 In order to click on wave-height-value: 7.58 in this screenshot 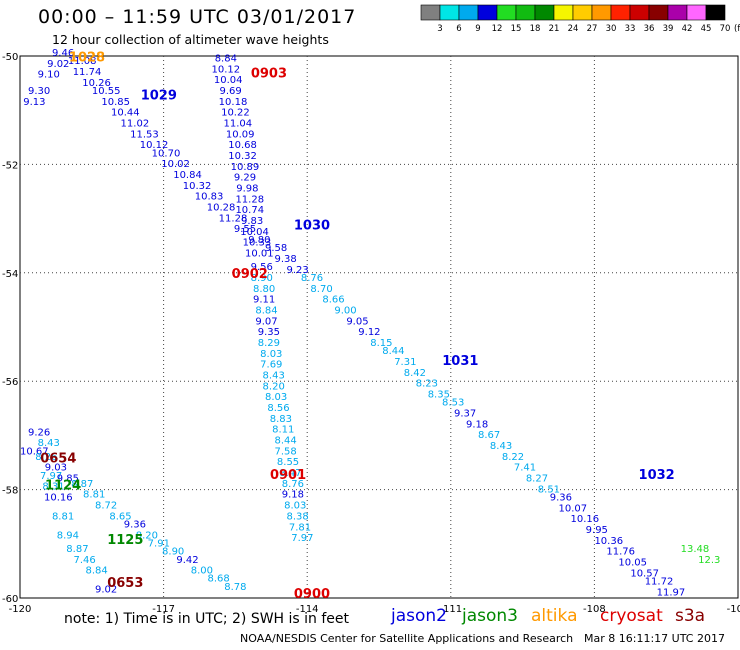, I will do `click(286, 451)`.